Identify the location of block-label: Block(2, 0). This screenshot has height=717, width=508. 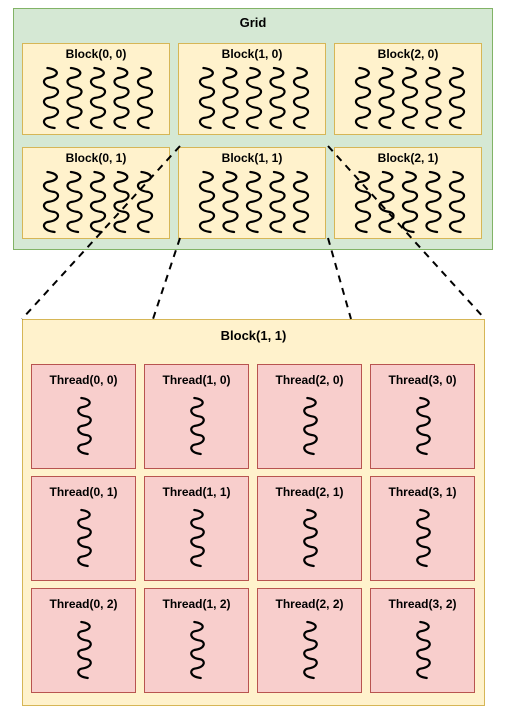
(408, 54).